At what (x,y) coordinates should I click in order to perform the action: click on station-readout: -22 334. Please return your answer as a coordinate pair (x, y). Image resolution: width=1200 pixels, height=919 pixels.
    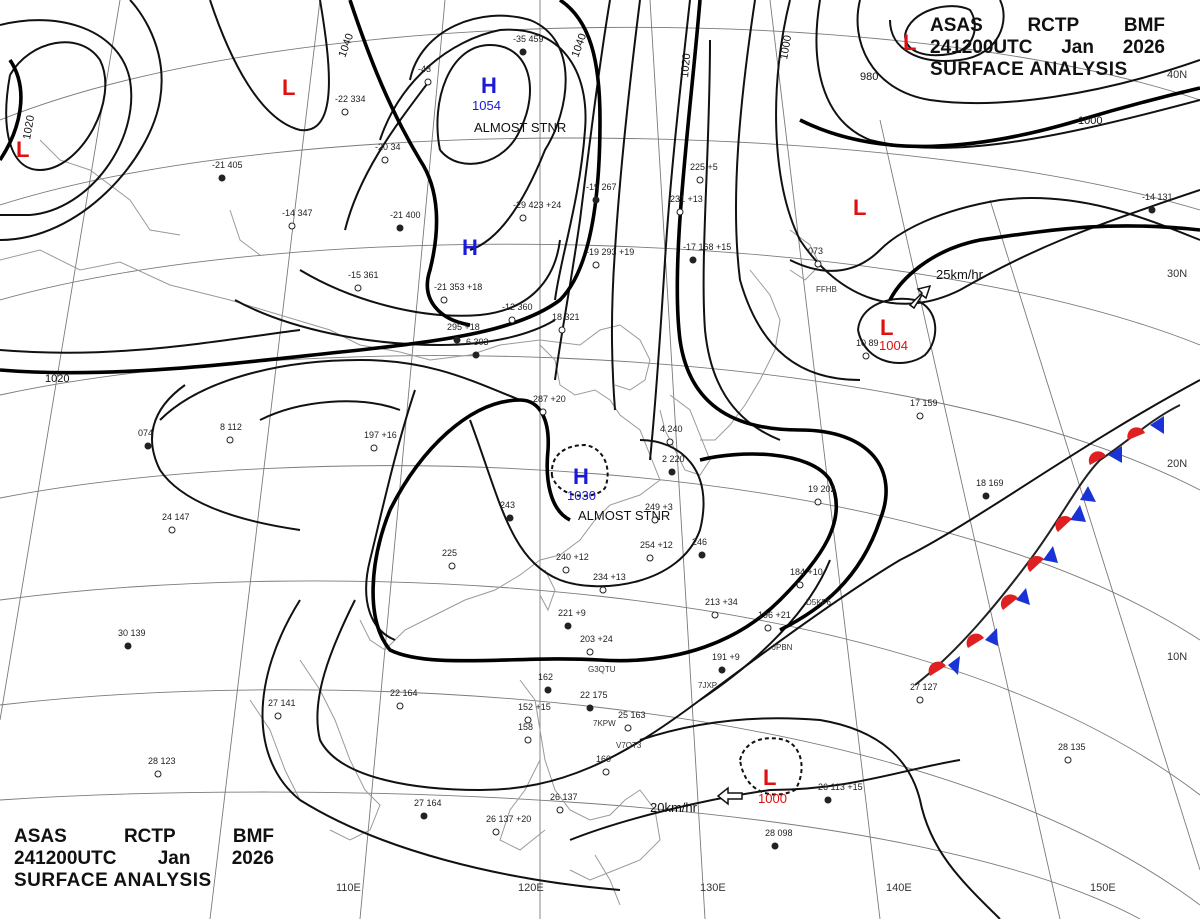
    Looking at the image, I should click on (350, 99).